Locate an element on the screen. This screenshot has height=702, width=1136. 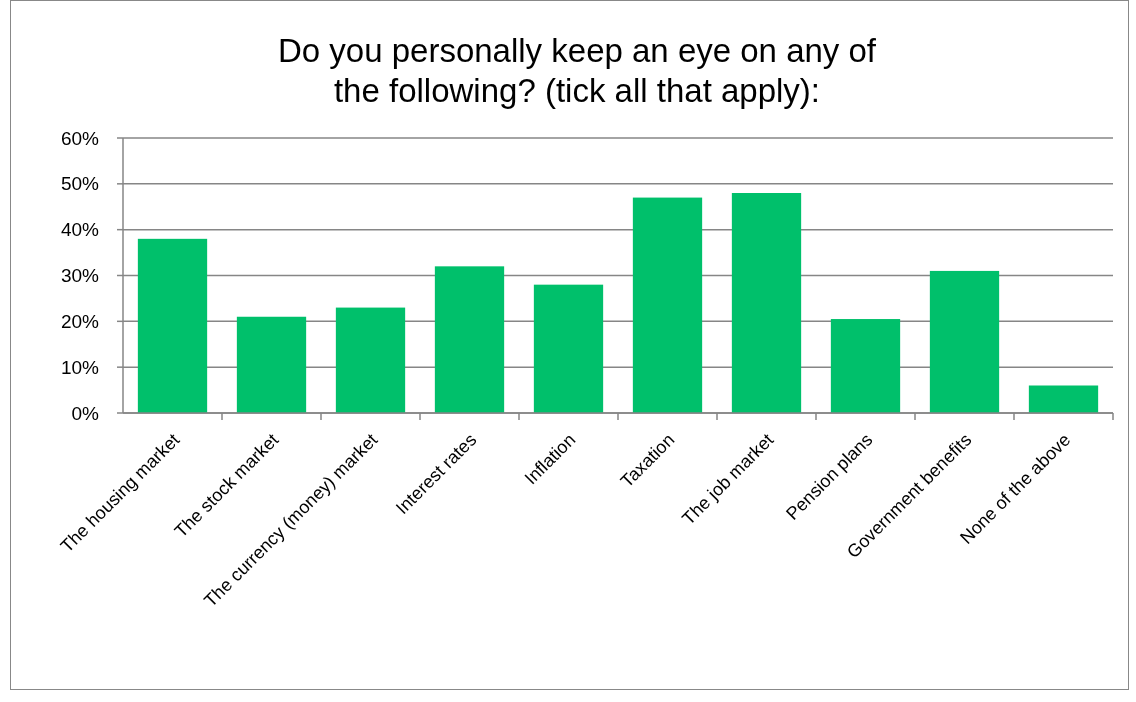
y-tick-label: 40% is located at coordinates (80, 230).